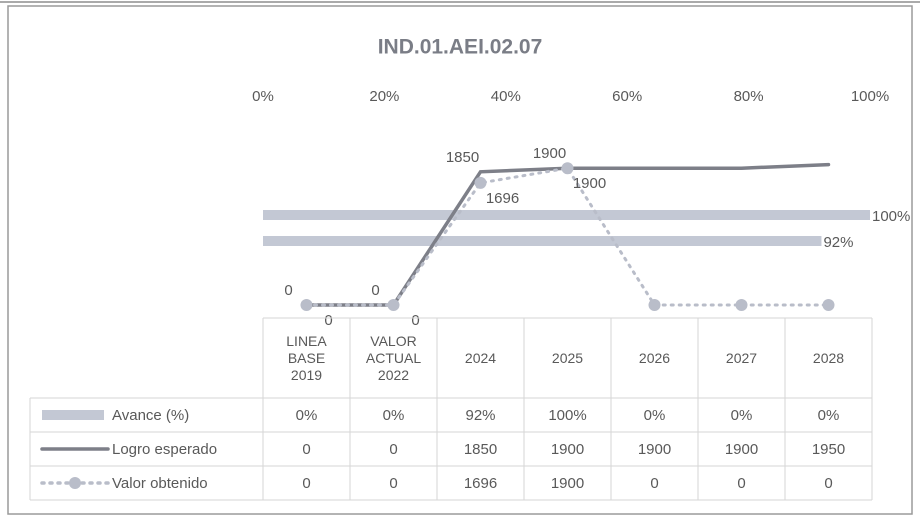 Image resolution: width=920 pixels, height=525 pixels. I want to click on x-tick-label: 20%, so click(384, 96).